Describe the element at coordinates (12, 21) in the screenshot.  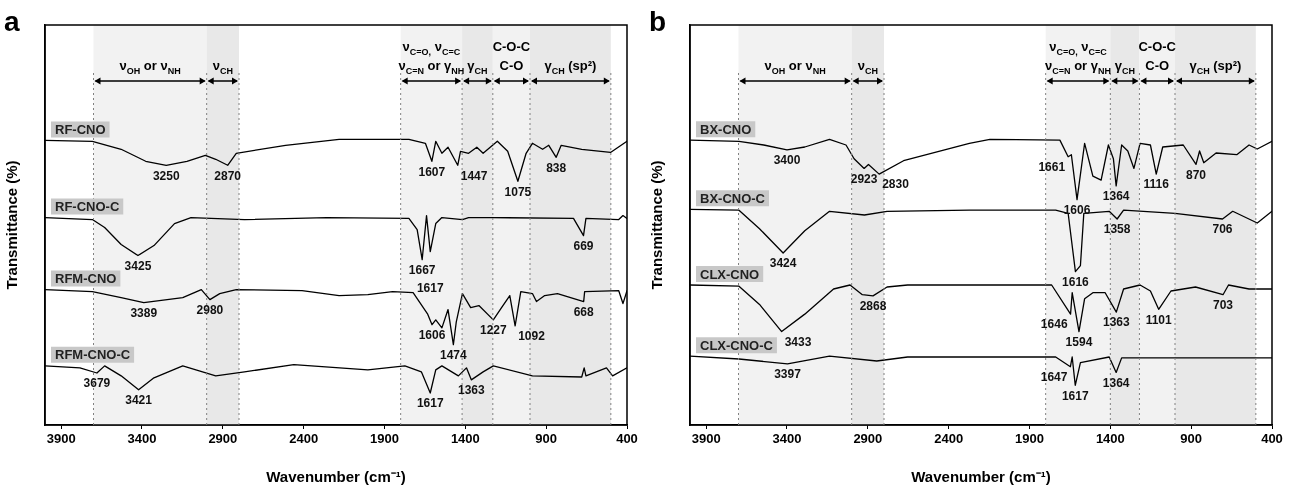
I see `chart-title: a` at that location.